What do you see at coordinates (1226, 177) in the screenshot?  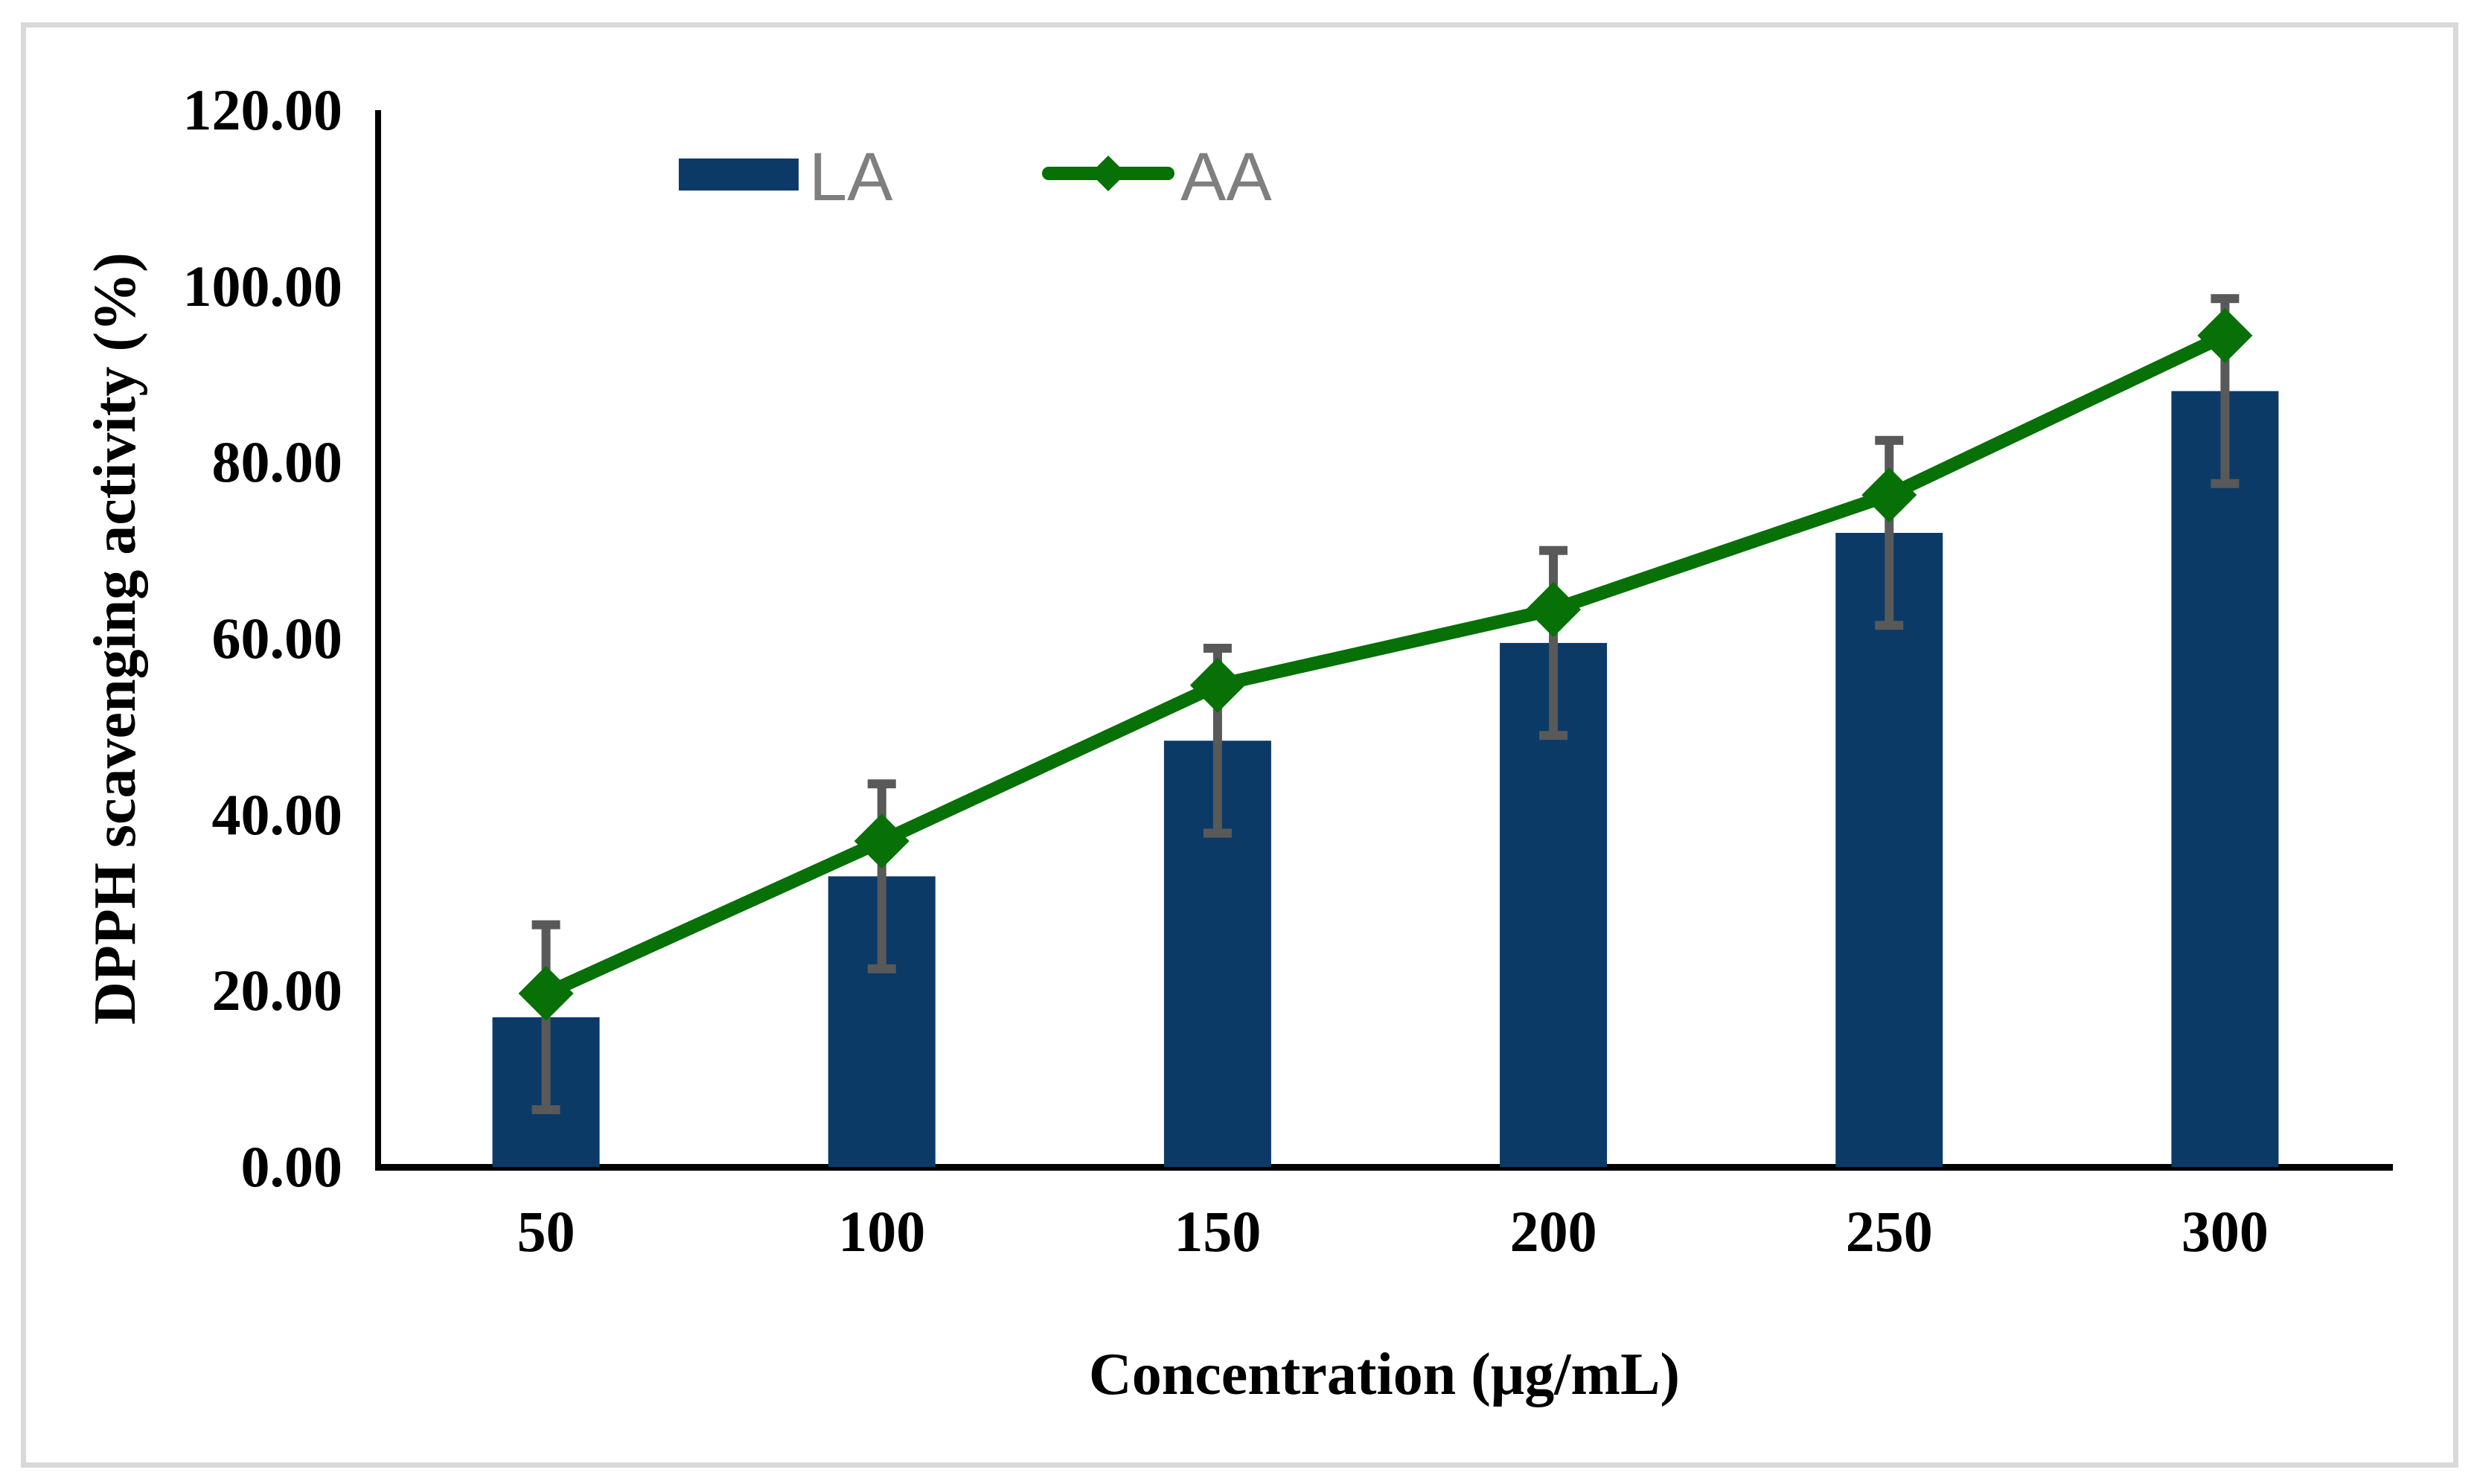 I see `legend-label-aa: AA` at bounding box center [1226, 177].